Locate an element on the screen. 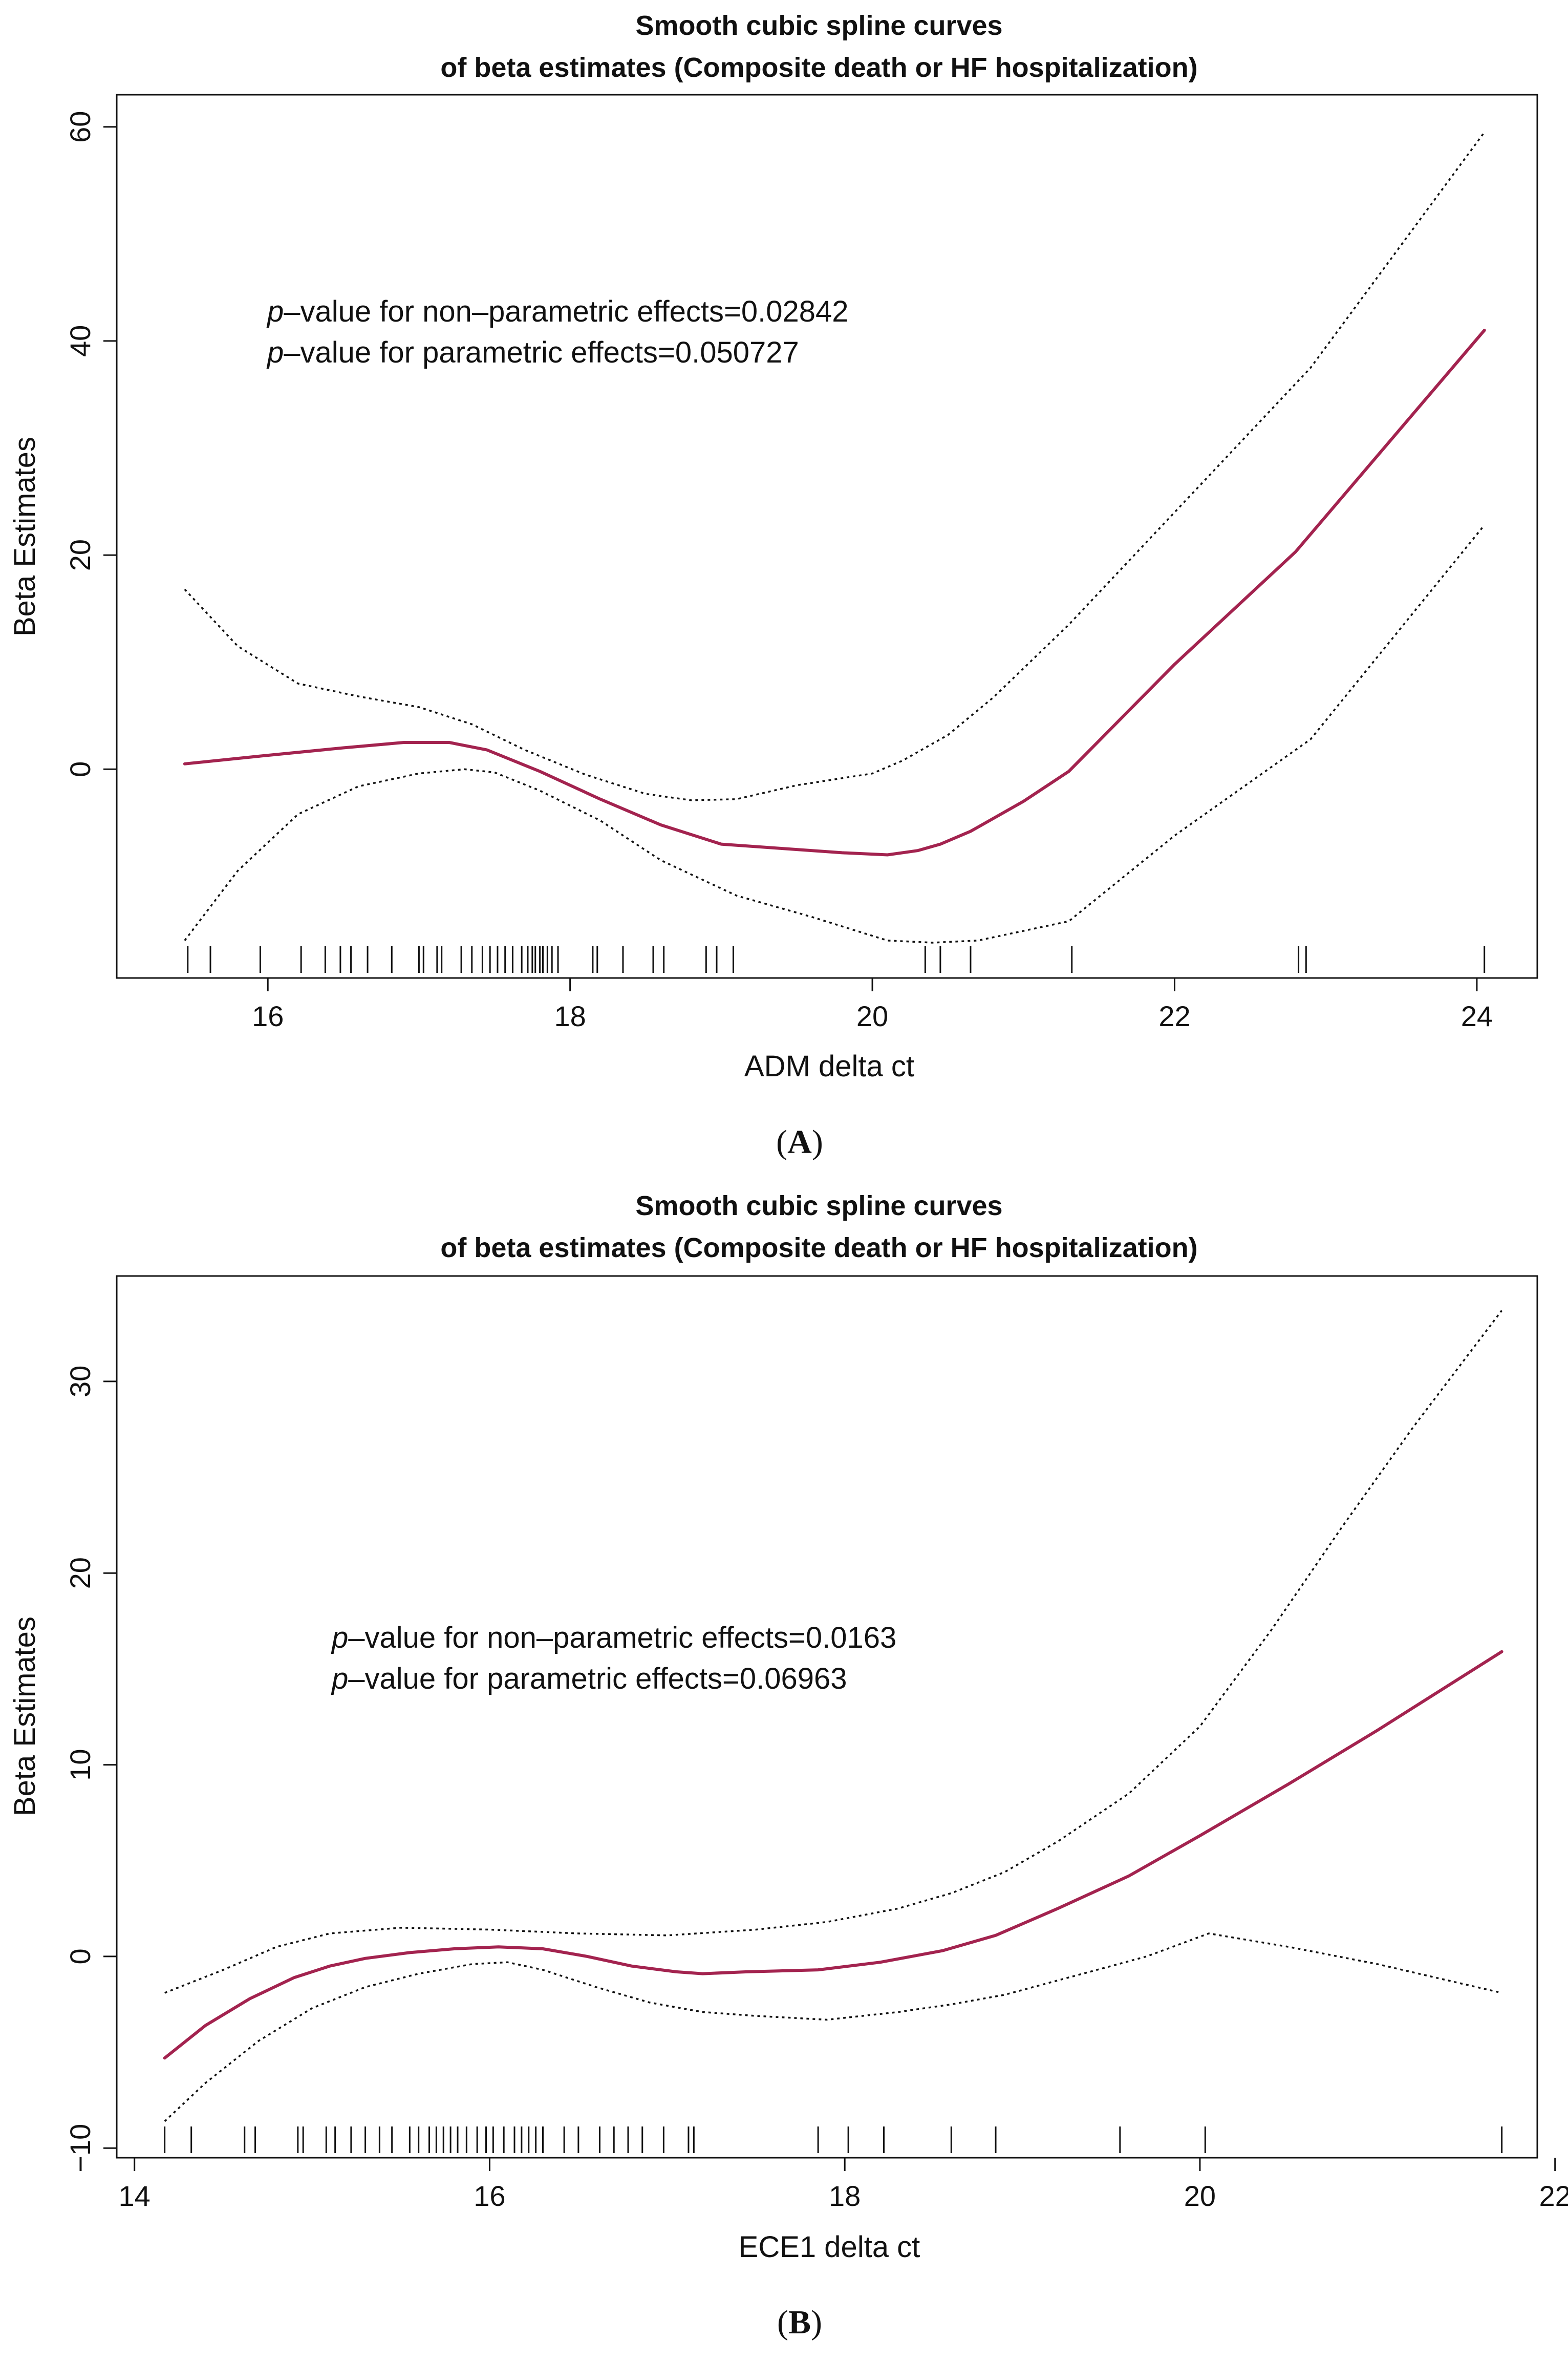 The image size is (1568, 2361). panel-a-rug is located at coordinates (836, 960).